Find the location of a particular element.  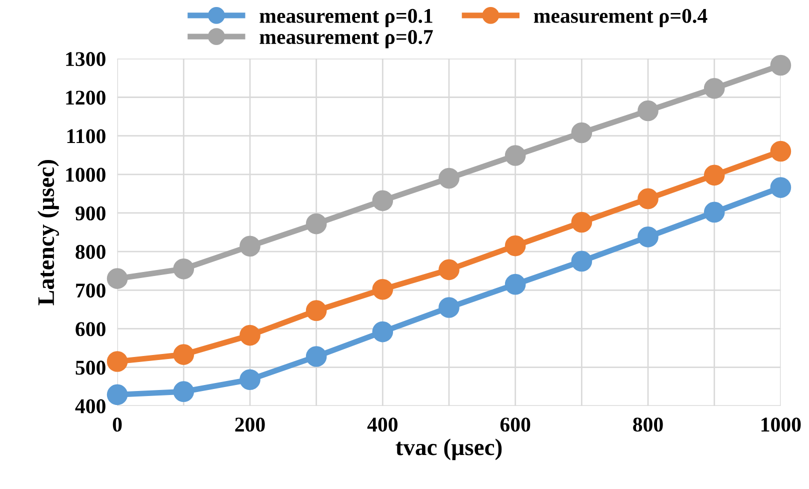

y-tick-label: 500 is located at coordinates (91, 367).